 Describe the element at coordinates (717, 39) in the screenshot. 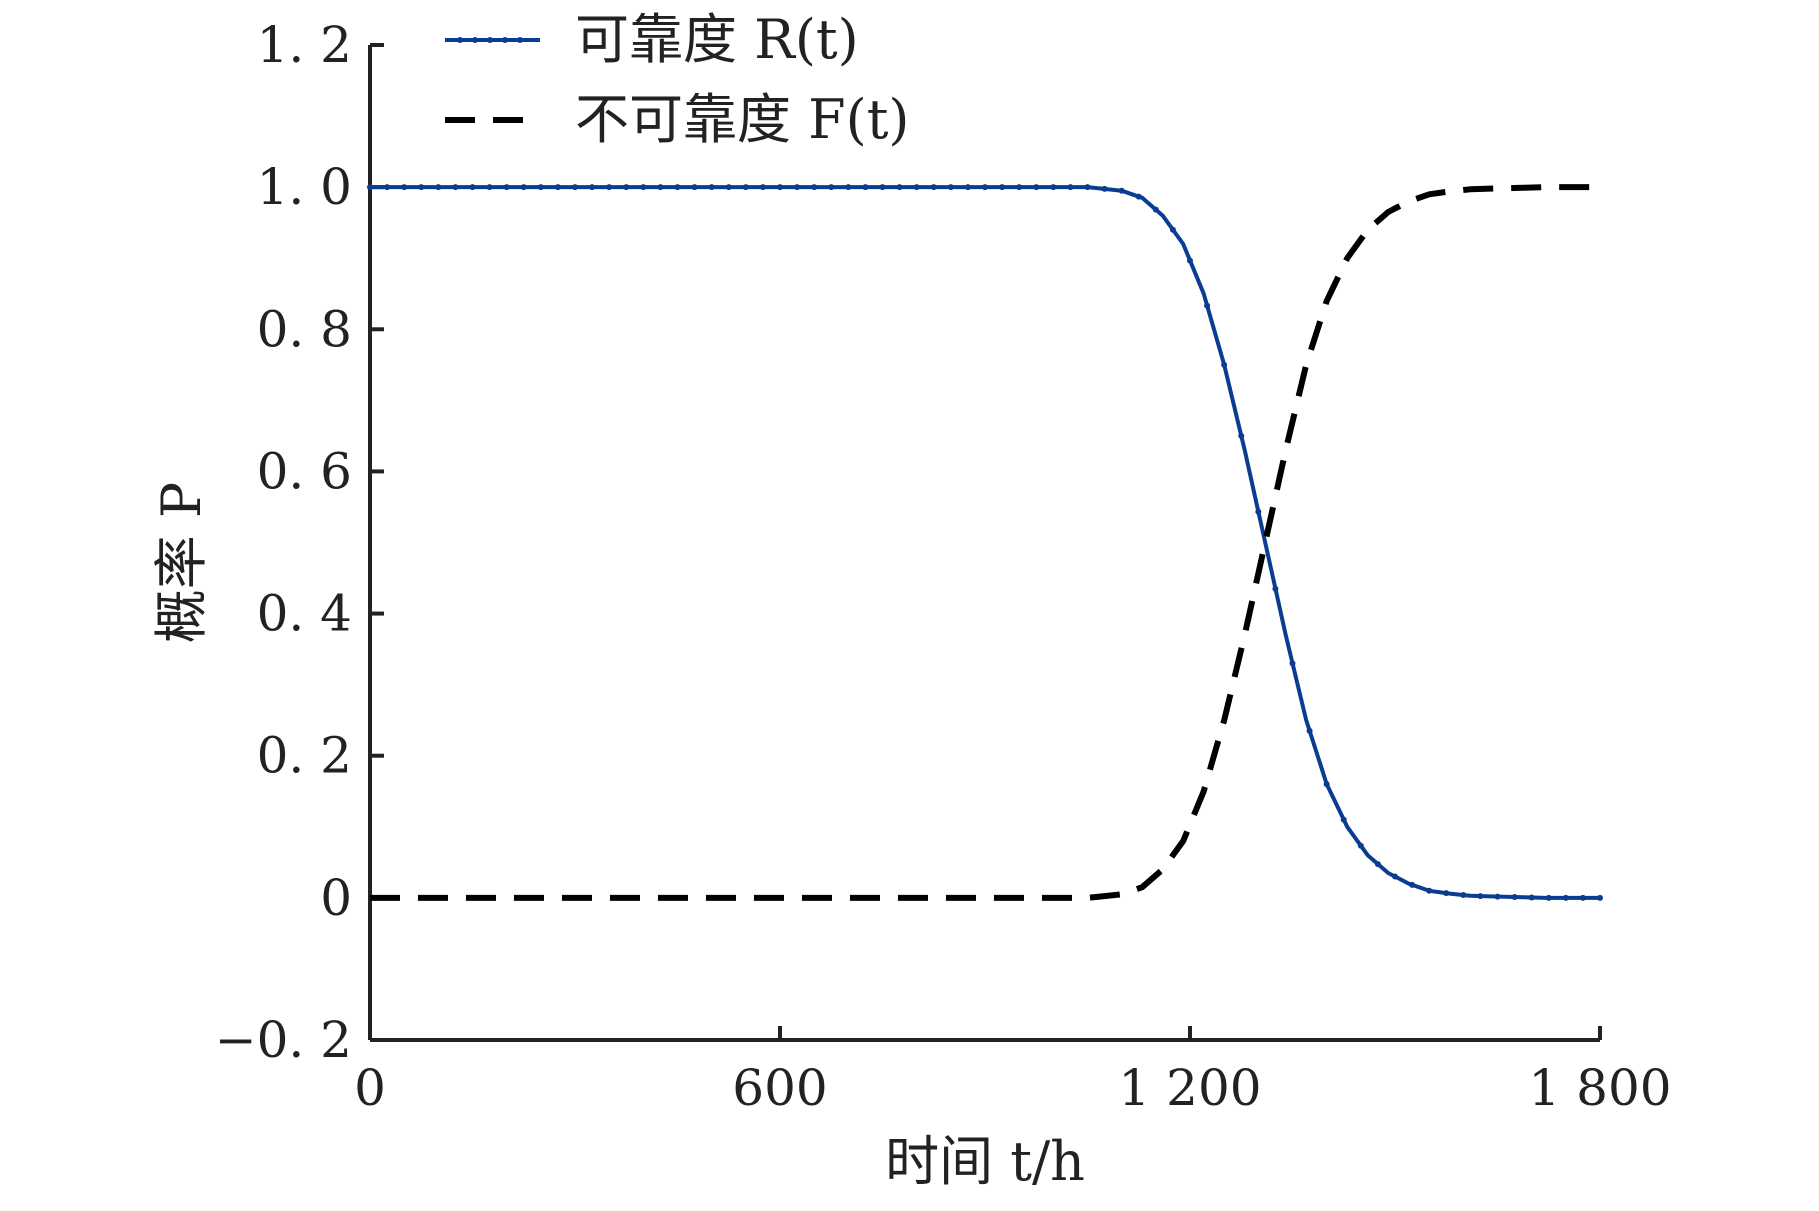

I see `legend-label-0: 可靠度 R(t)` at that location.